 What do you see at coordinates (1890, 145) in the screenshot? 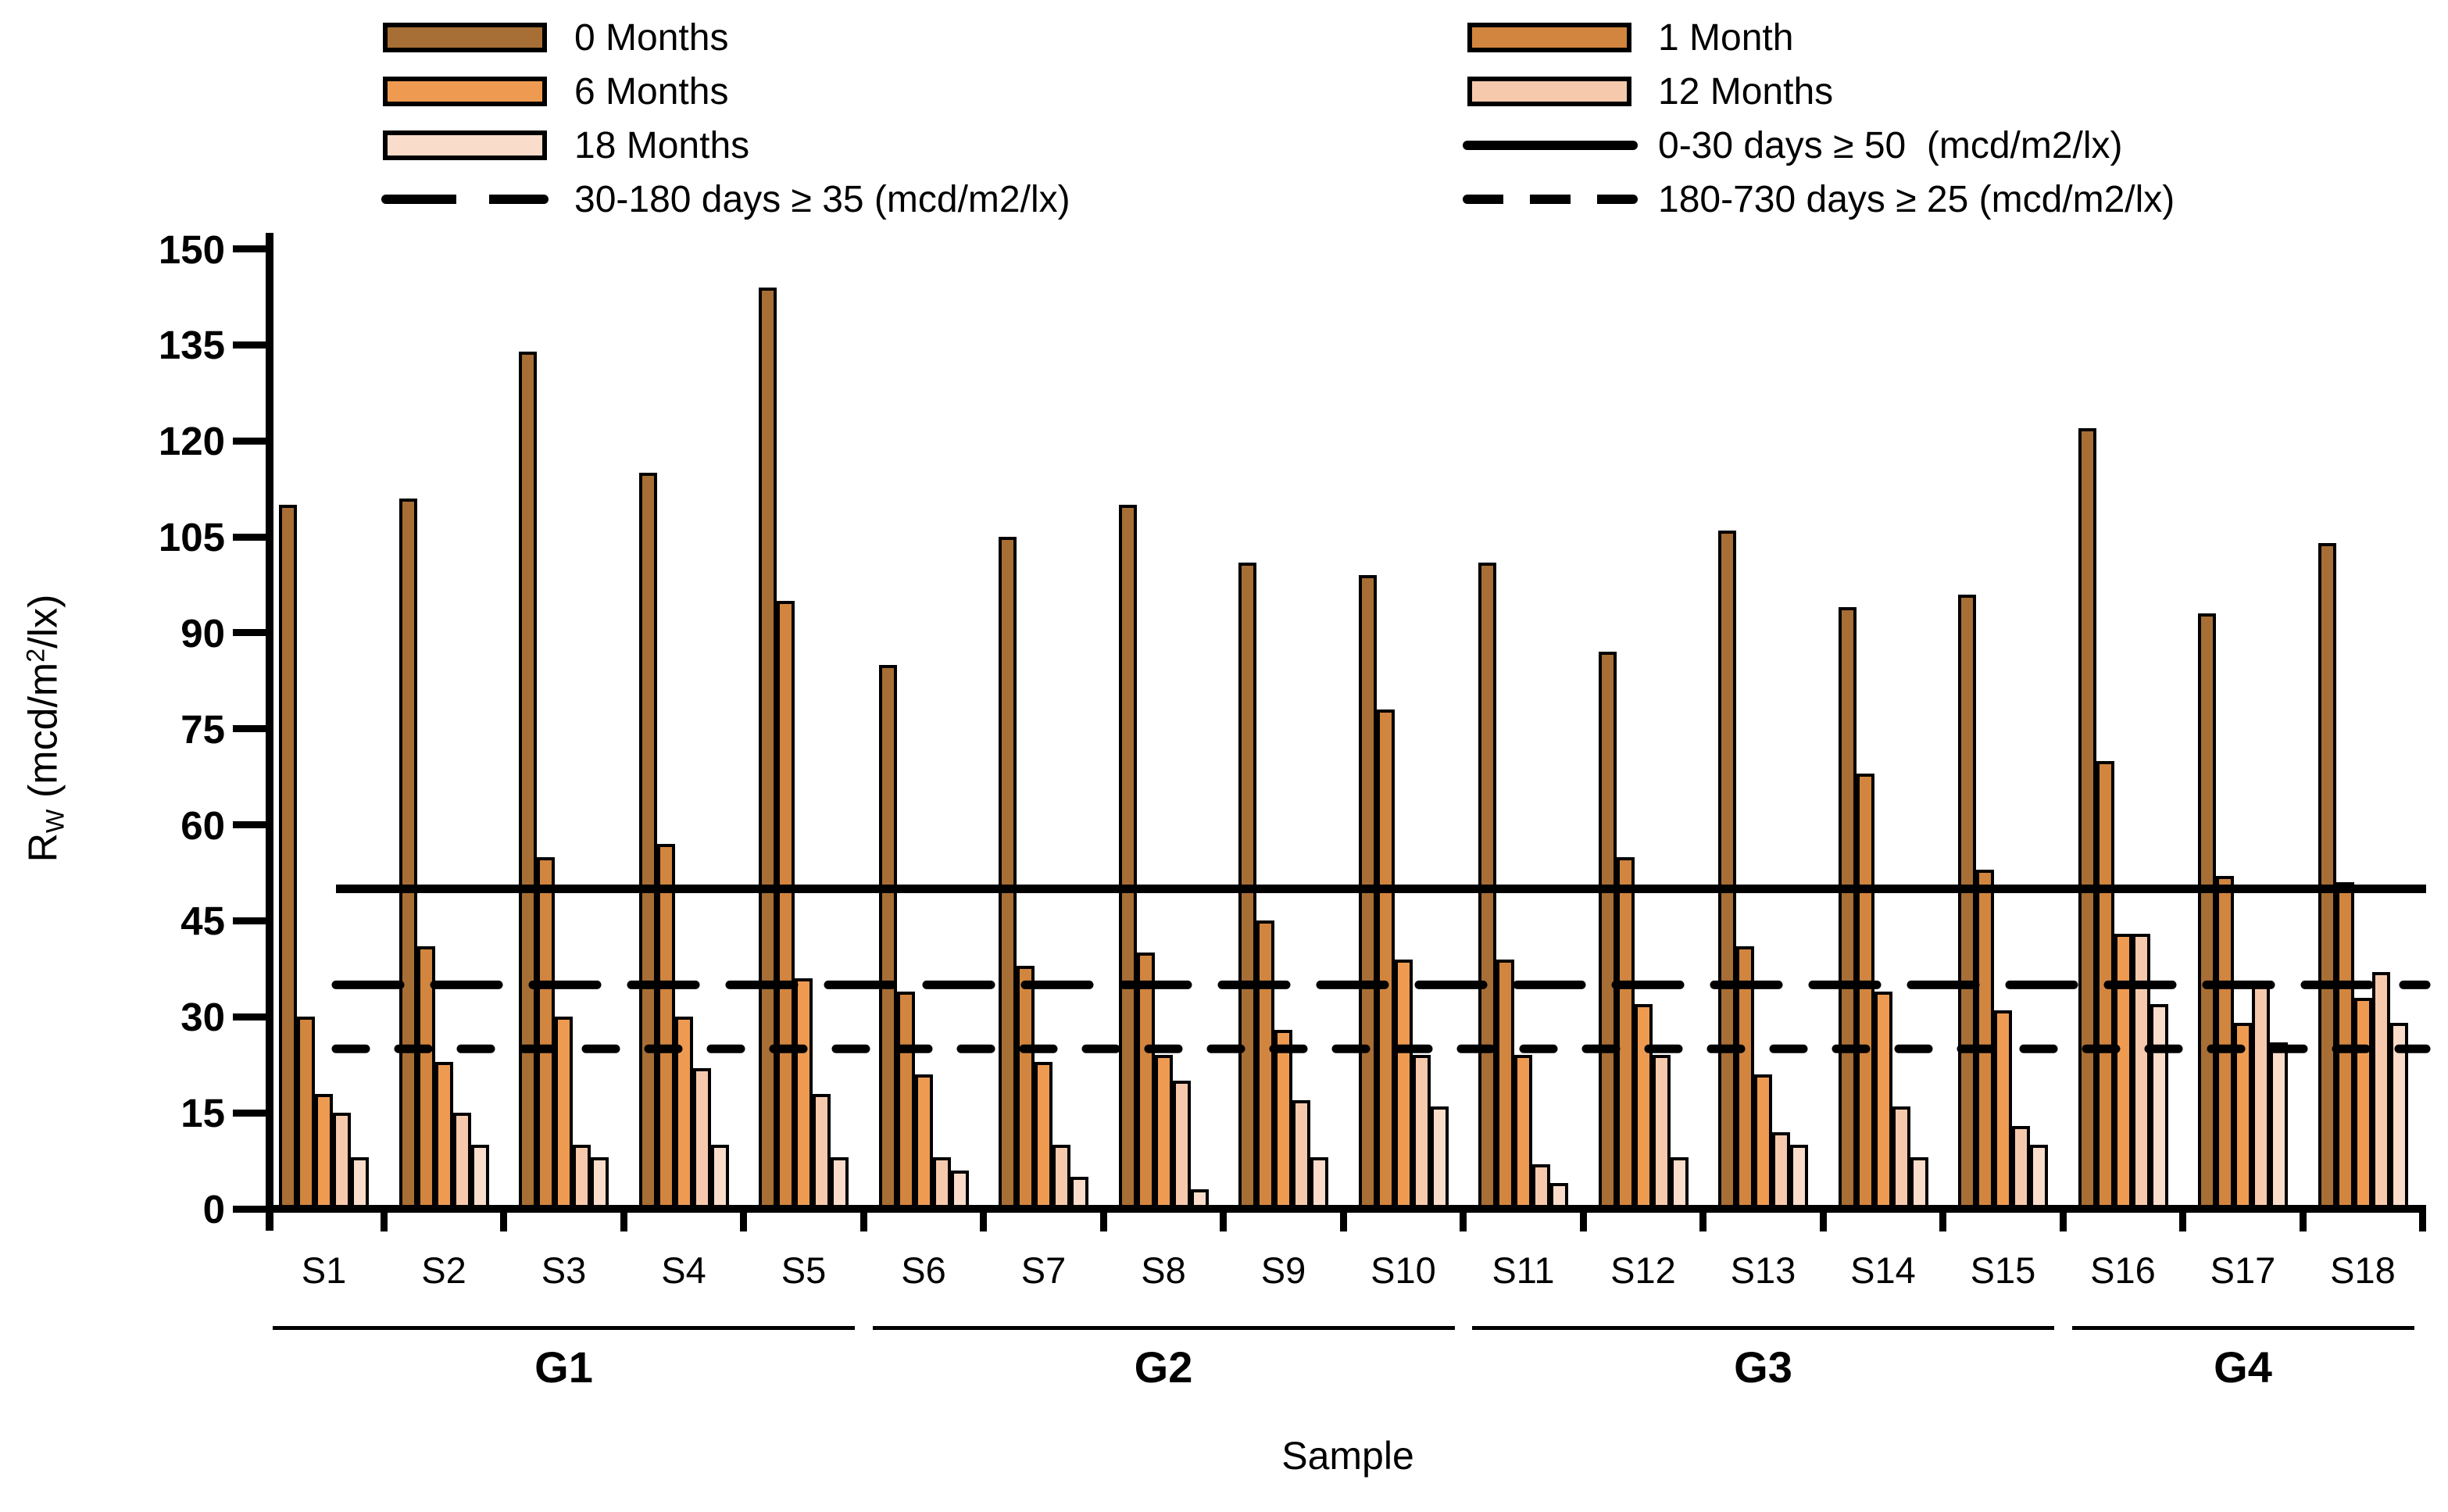
I see `legend-label-0-30-days-≥-50-: 0-30 days ≥ 50 (mcd/m2/lx)` at bounding box center [1890, 145].